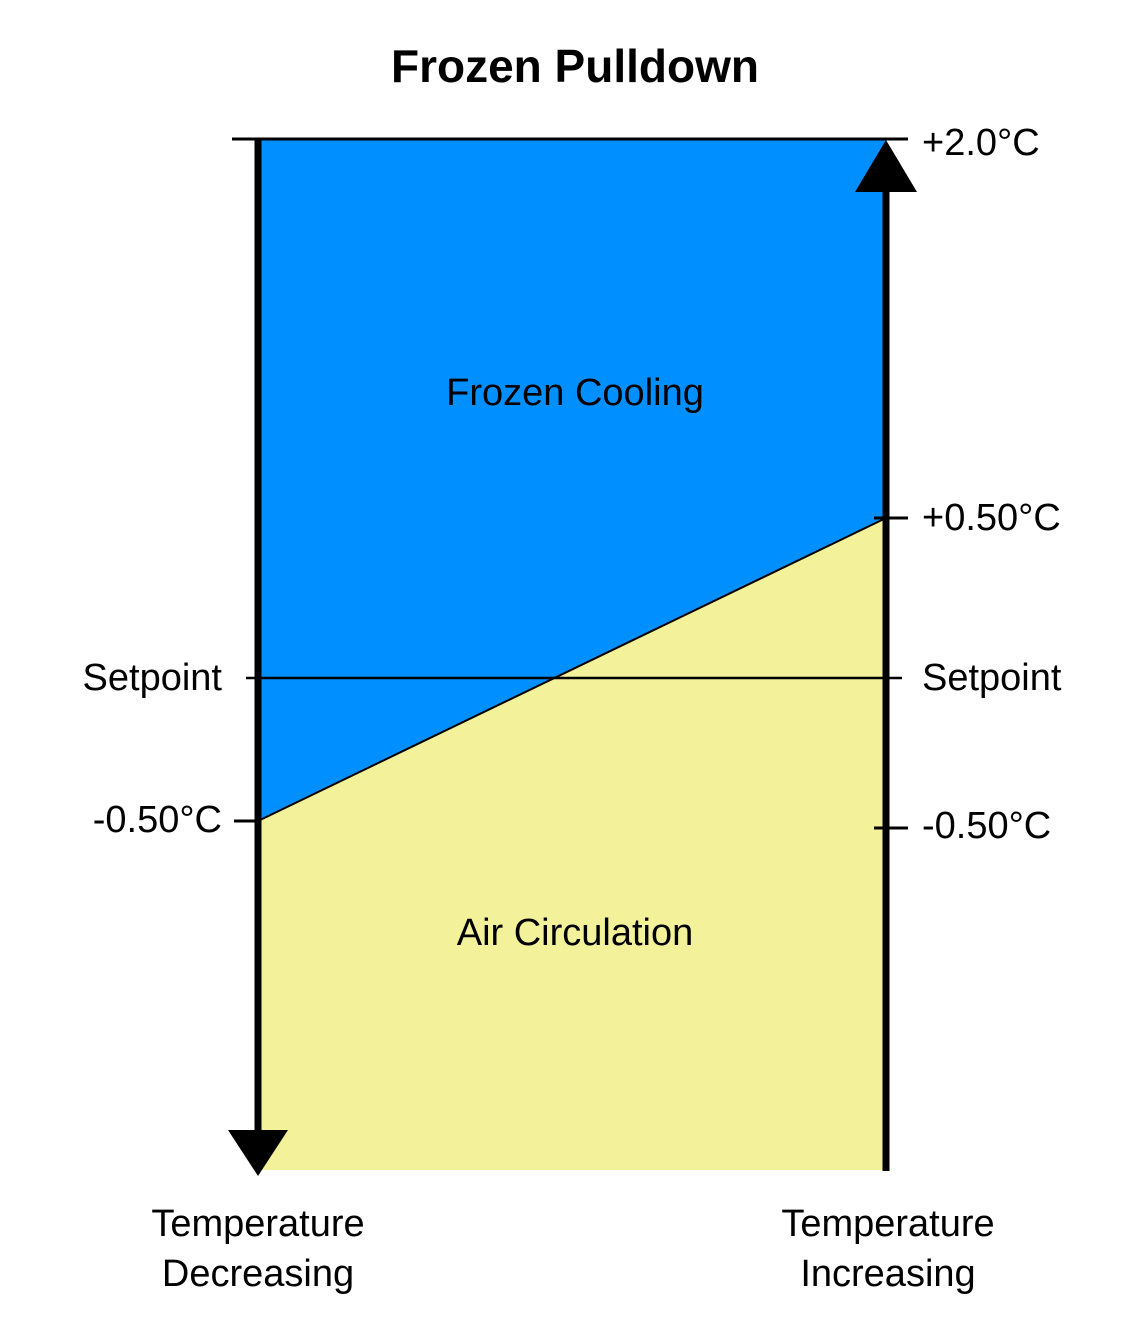 The image size is (1146, 1333). I want to click on right-setpoint-label: Setpoint, so click(992, 678).